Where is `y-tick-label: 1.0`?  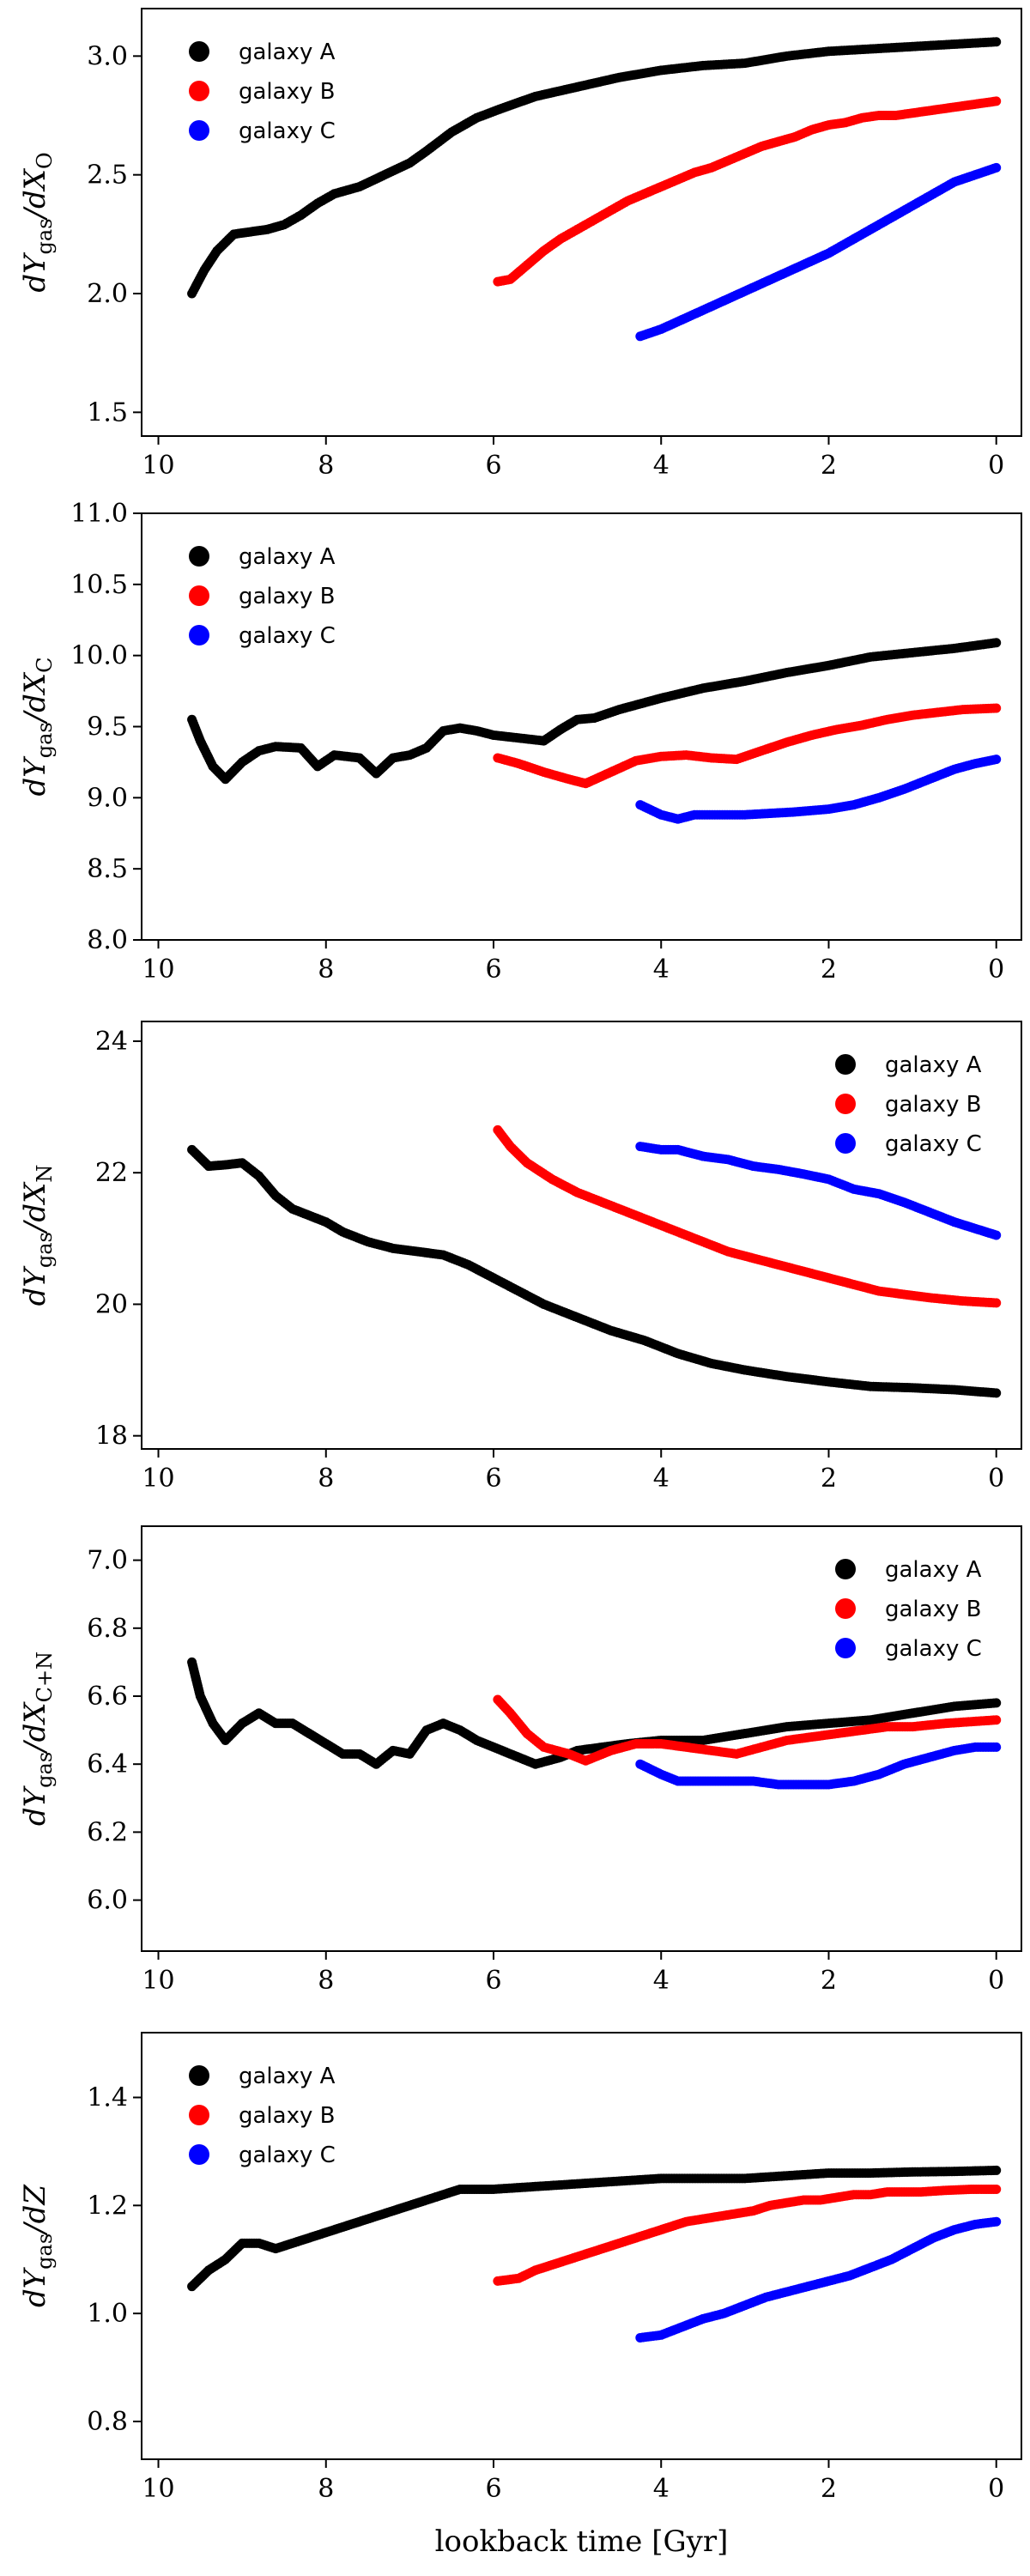 y-tick-label: 1.0 is located at coordinates (107, 2314).